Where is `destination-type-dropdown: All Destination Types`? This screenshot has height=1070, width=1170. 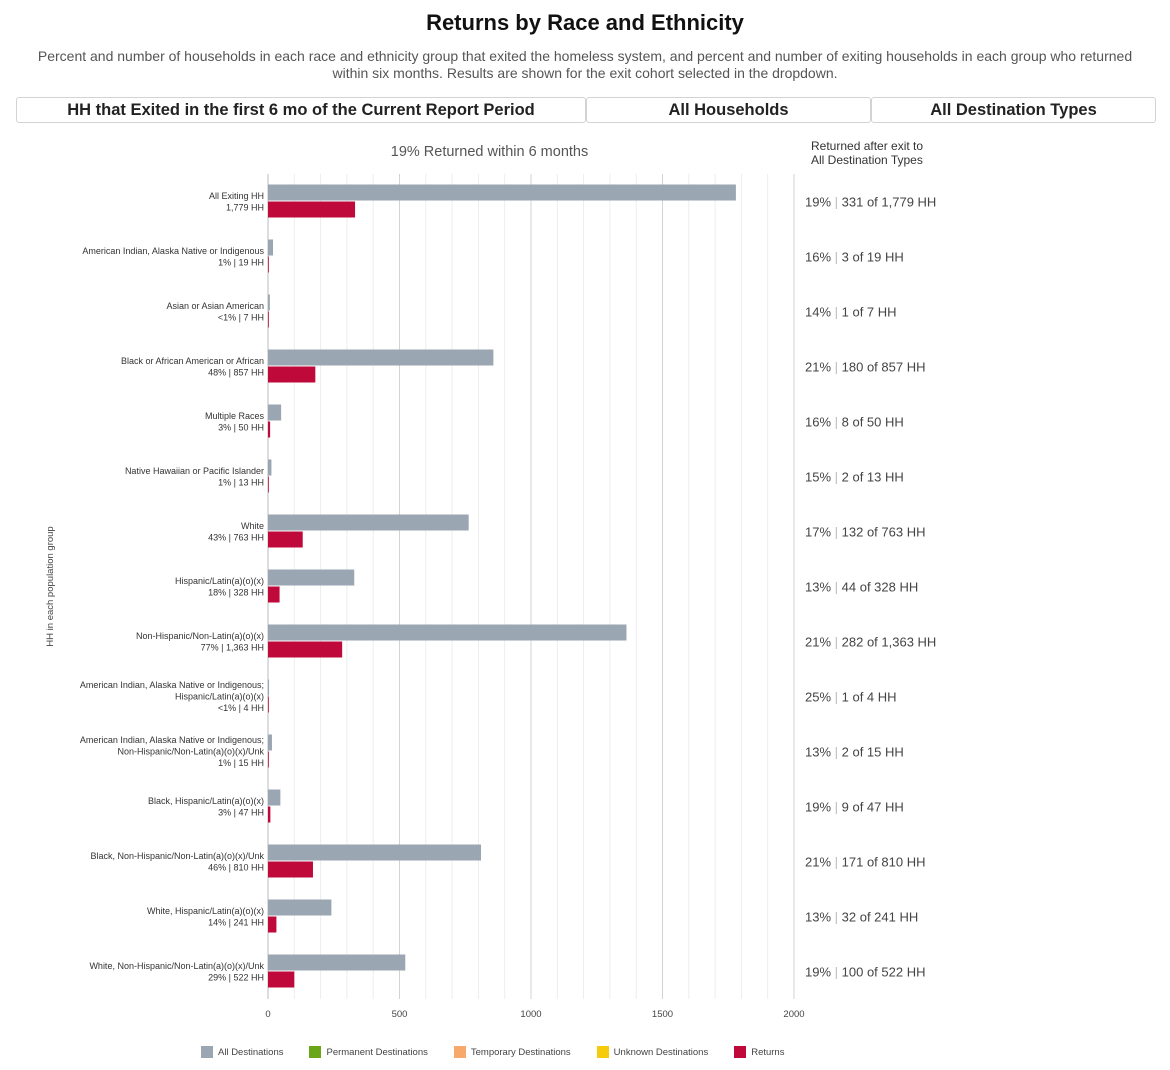
destination-type-dropdown: All Destination Types is located at coordinates (1013, 110).